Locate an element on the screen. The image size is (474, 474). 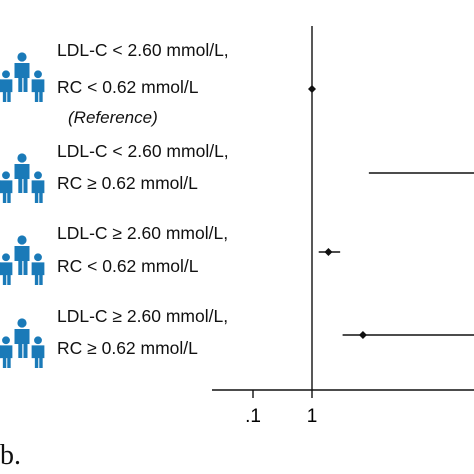
reference-note: (Reference) is located at coordinates (113, 117).